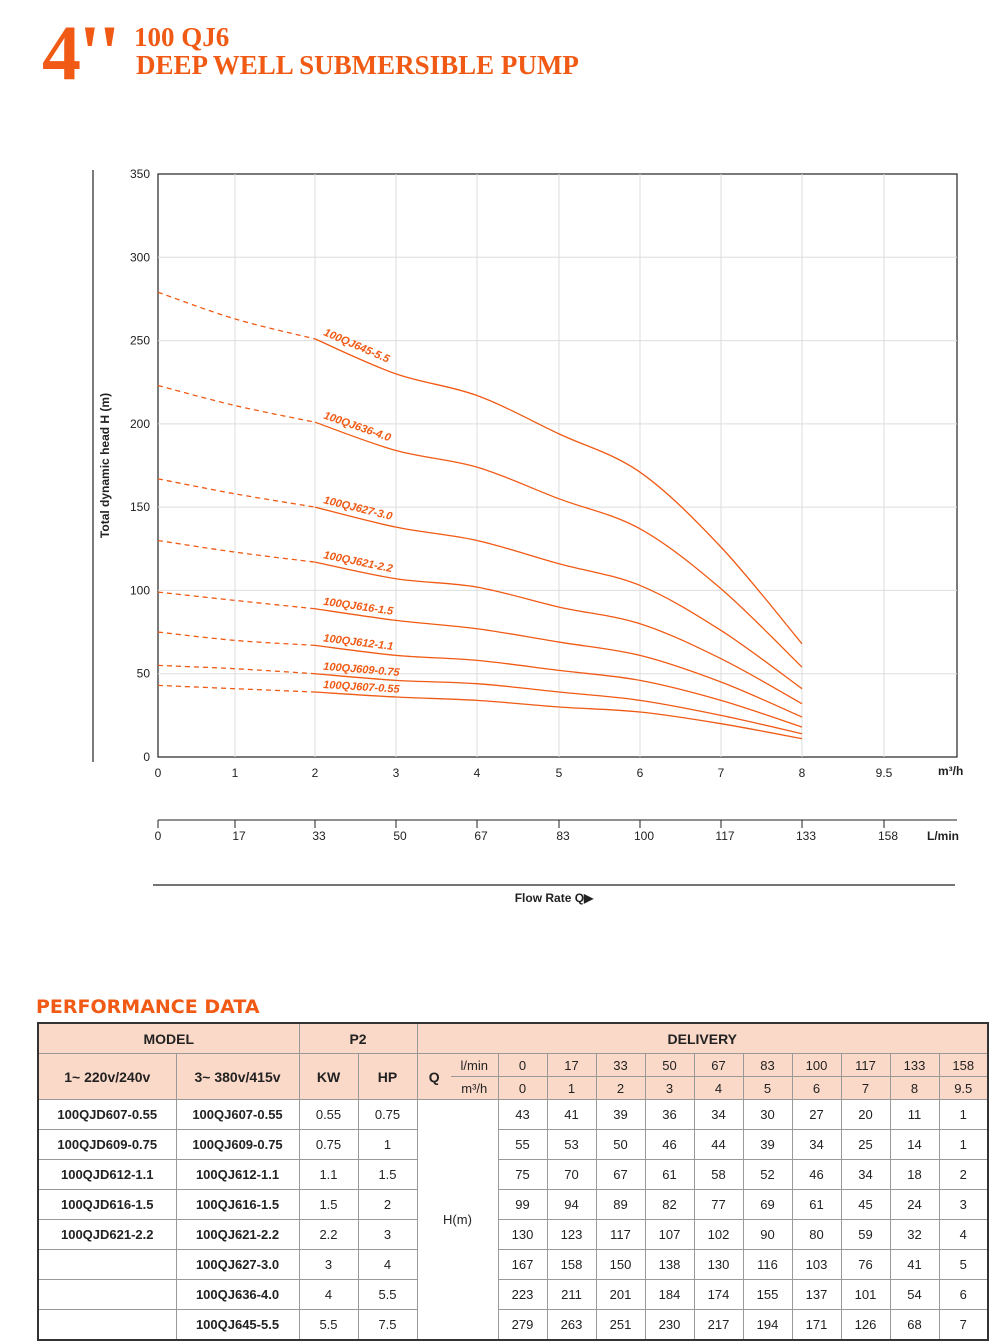 The height and width of the screenshot is (1344, 1006). What do you see at coordinates (571, 1114) in the screenshot?
I see `head-value: 41` at bounding box center [571, 1114].